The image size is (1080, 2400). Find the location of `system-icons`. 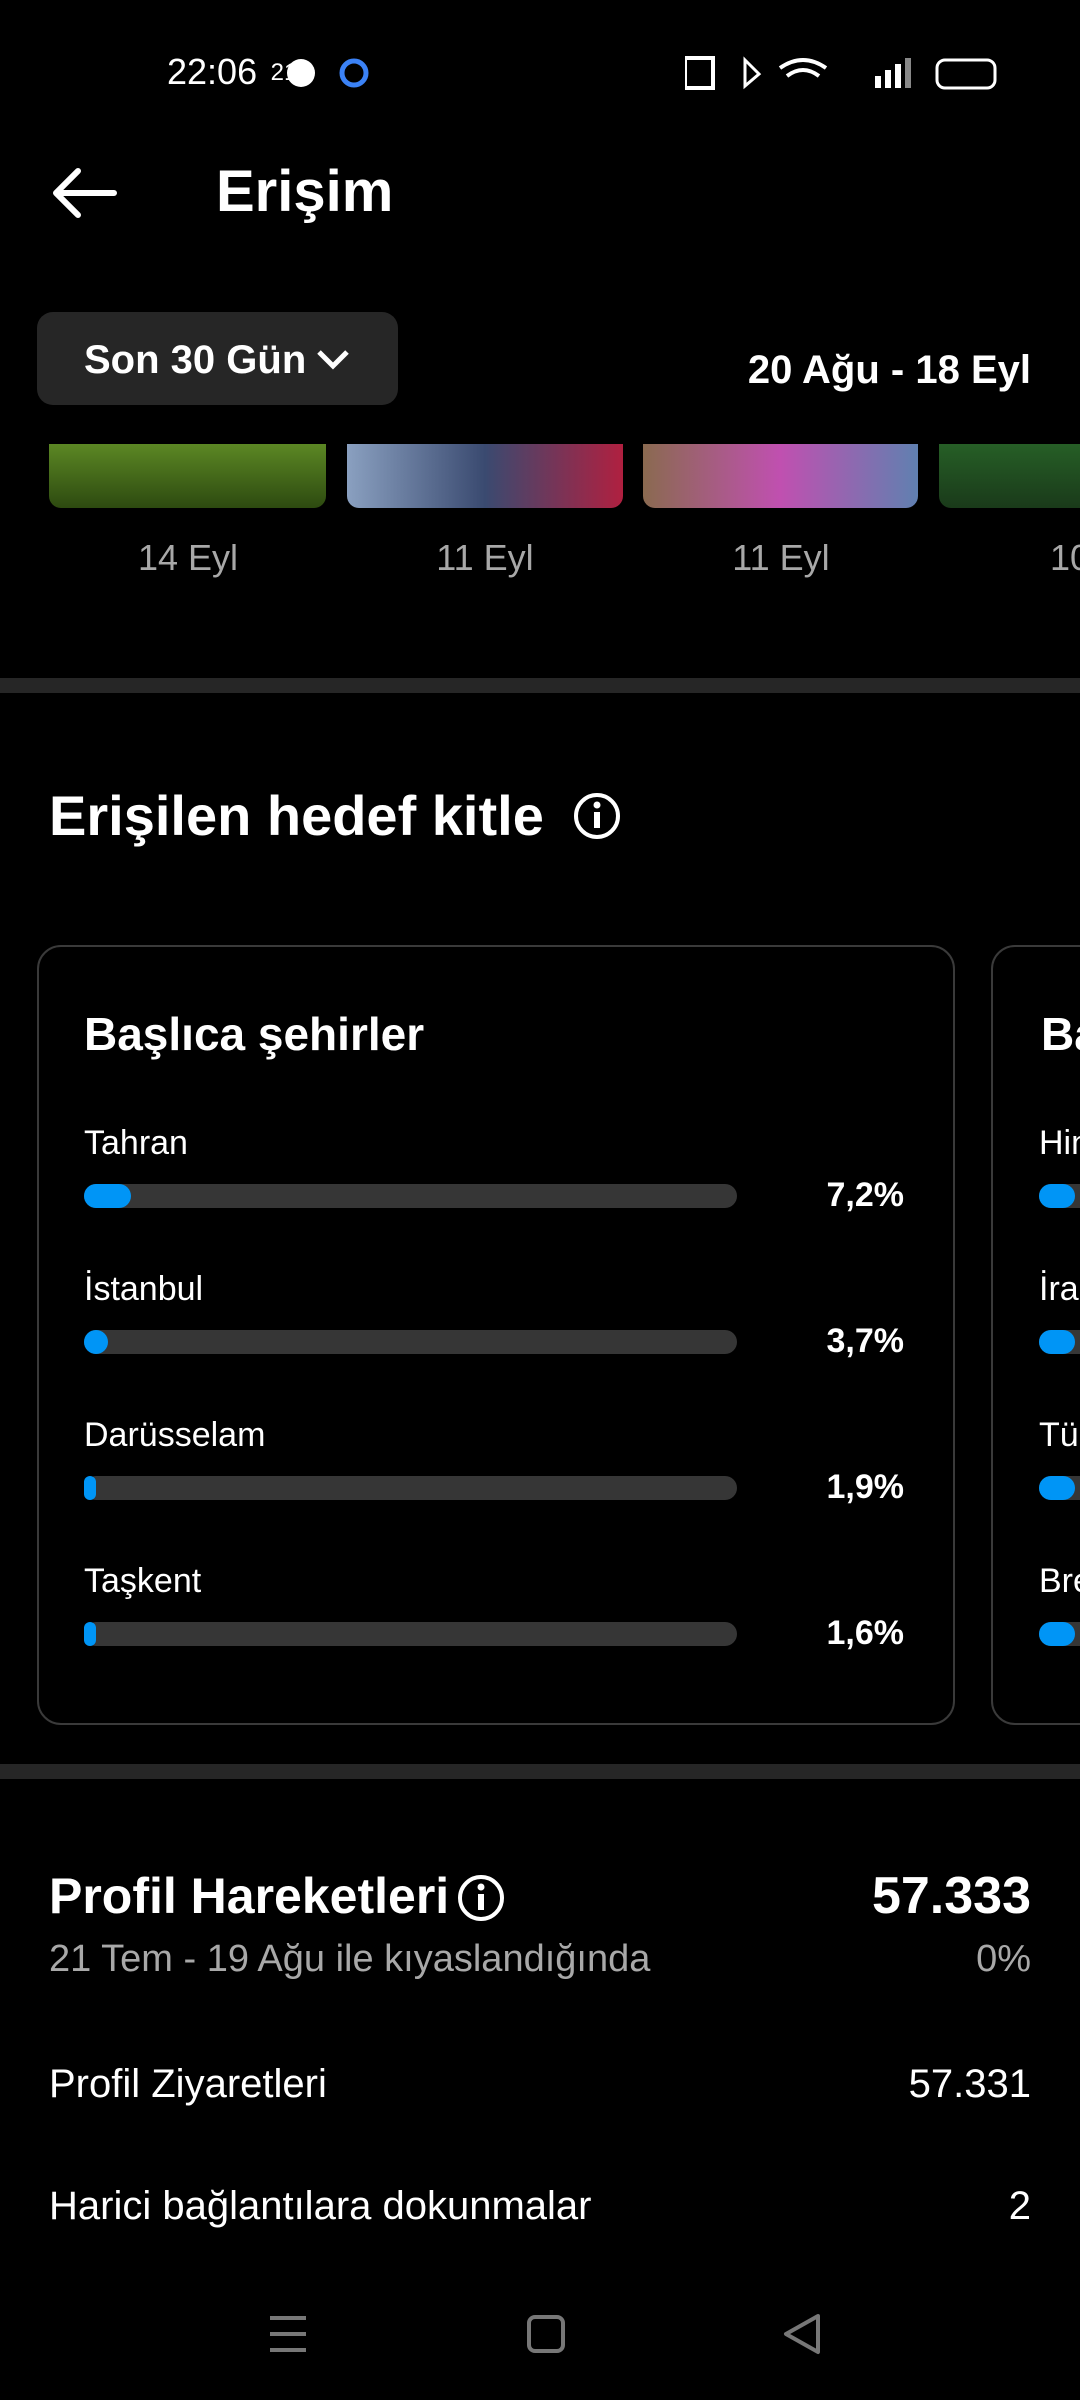

system-icons is located at coordinates (841, 73).